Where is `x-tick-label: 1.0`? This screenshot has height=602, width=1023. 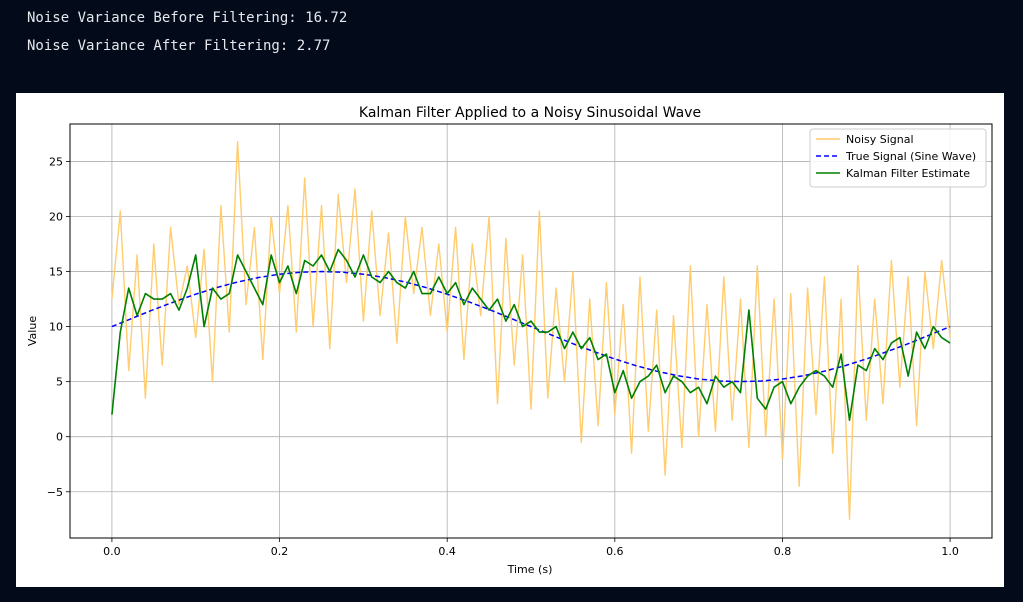
x-tick-label: 1.0 is located at coordinates (950, 551).